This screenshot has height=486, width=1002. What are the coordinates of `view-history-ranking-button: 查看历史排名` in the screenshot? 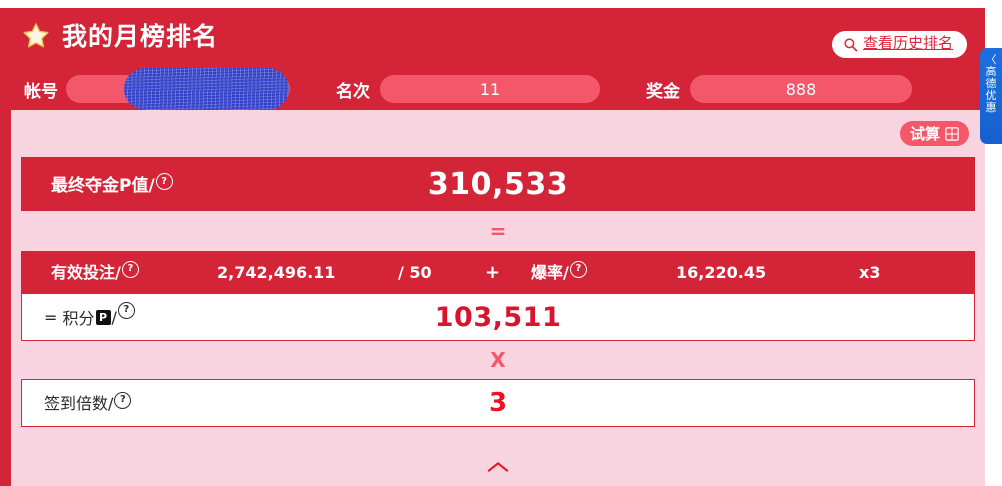 It's located at (899, 44).